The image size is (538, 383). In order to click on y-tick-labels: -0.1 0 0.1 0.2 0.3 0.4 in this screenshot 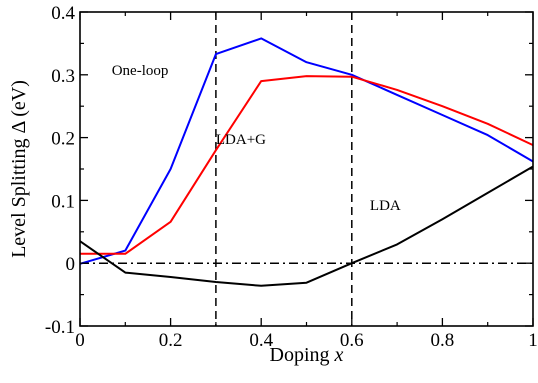, I will do `click(60, 170)`.